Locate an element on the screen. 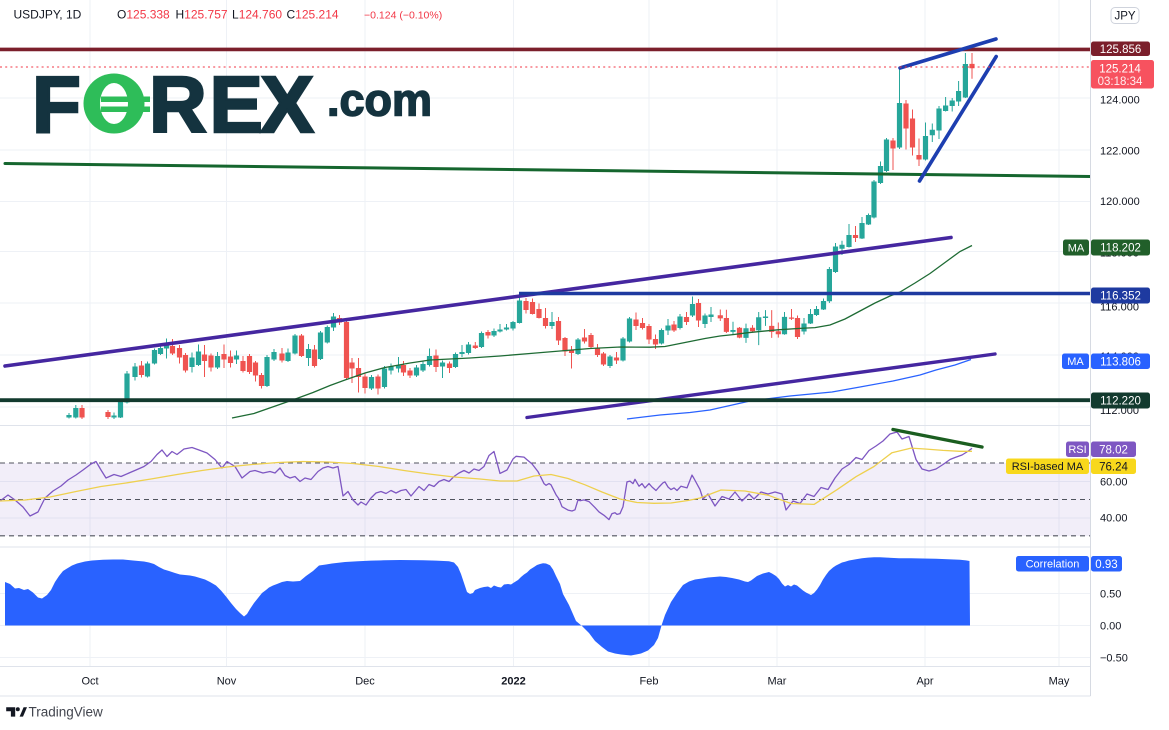 Image resolution: width=1169 pixels, height=730 pixels. svg-text: Feb is located at coordinates (649, 682).